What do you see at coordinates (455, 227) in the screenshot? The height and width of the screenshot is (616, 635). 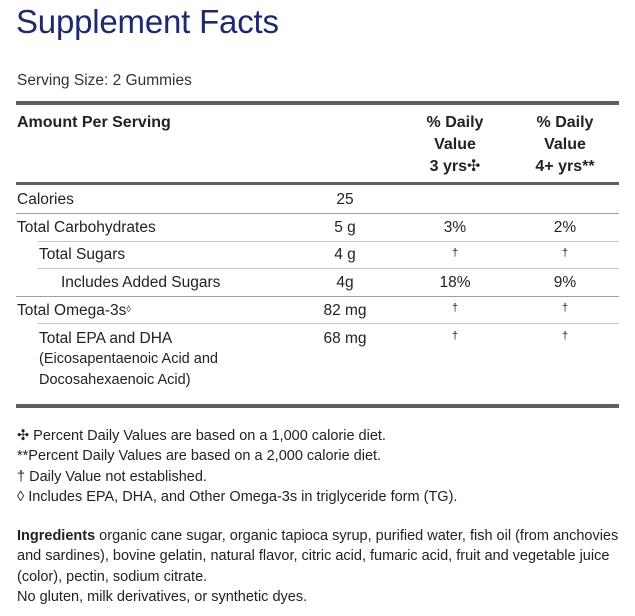 I see `row-carbs-dv3: 3%` at bounding box center [455, 227].